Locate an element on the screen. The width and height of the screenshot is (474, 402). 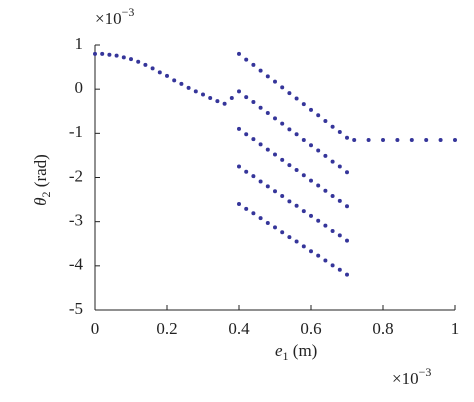
x-label-sub: 1 is located at coordinates (286, 356).